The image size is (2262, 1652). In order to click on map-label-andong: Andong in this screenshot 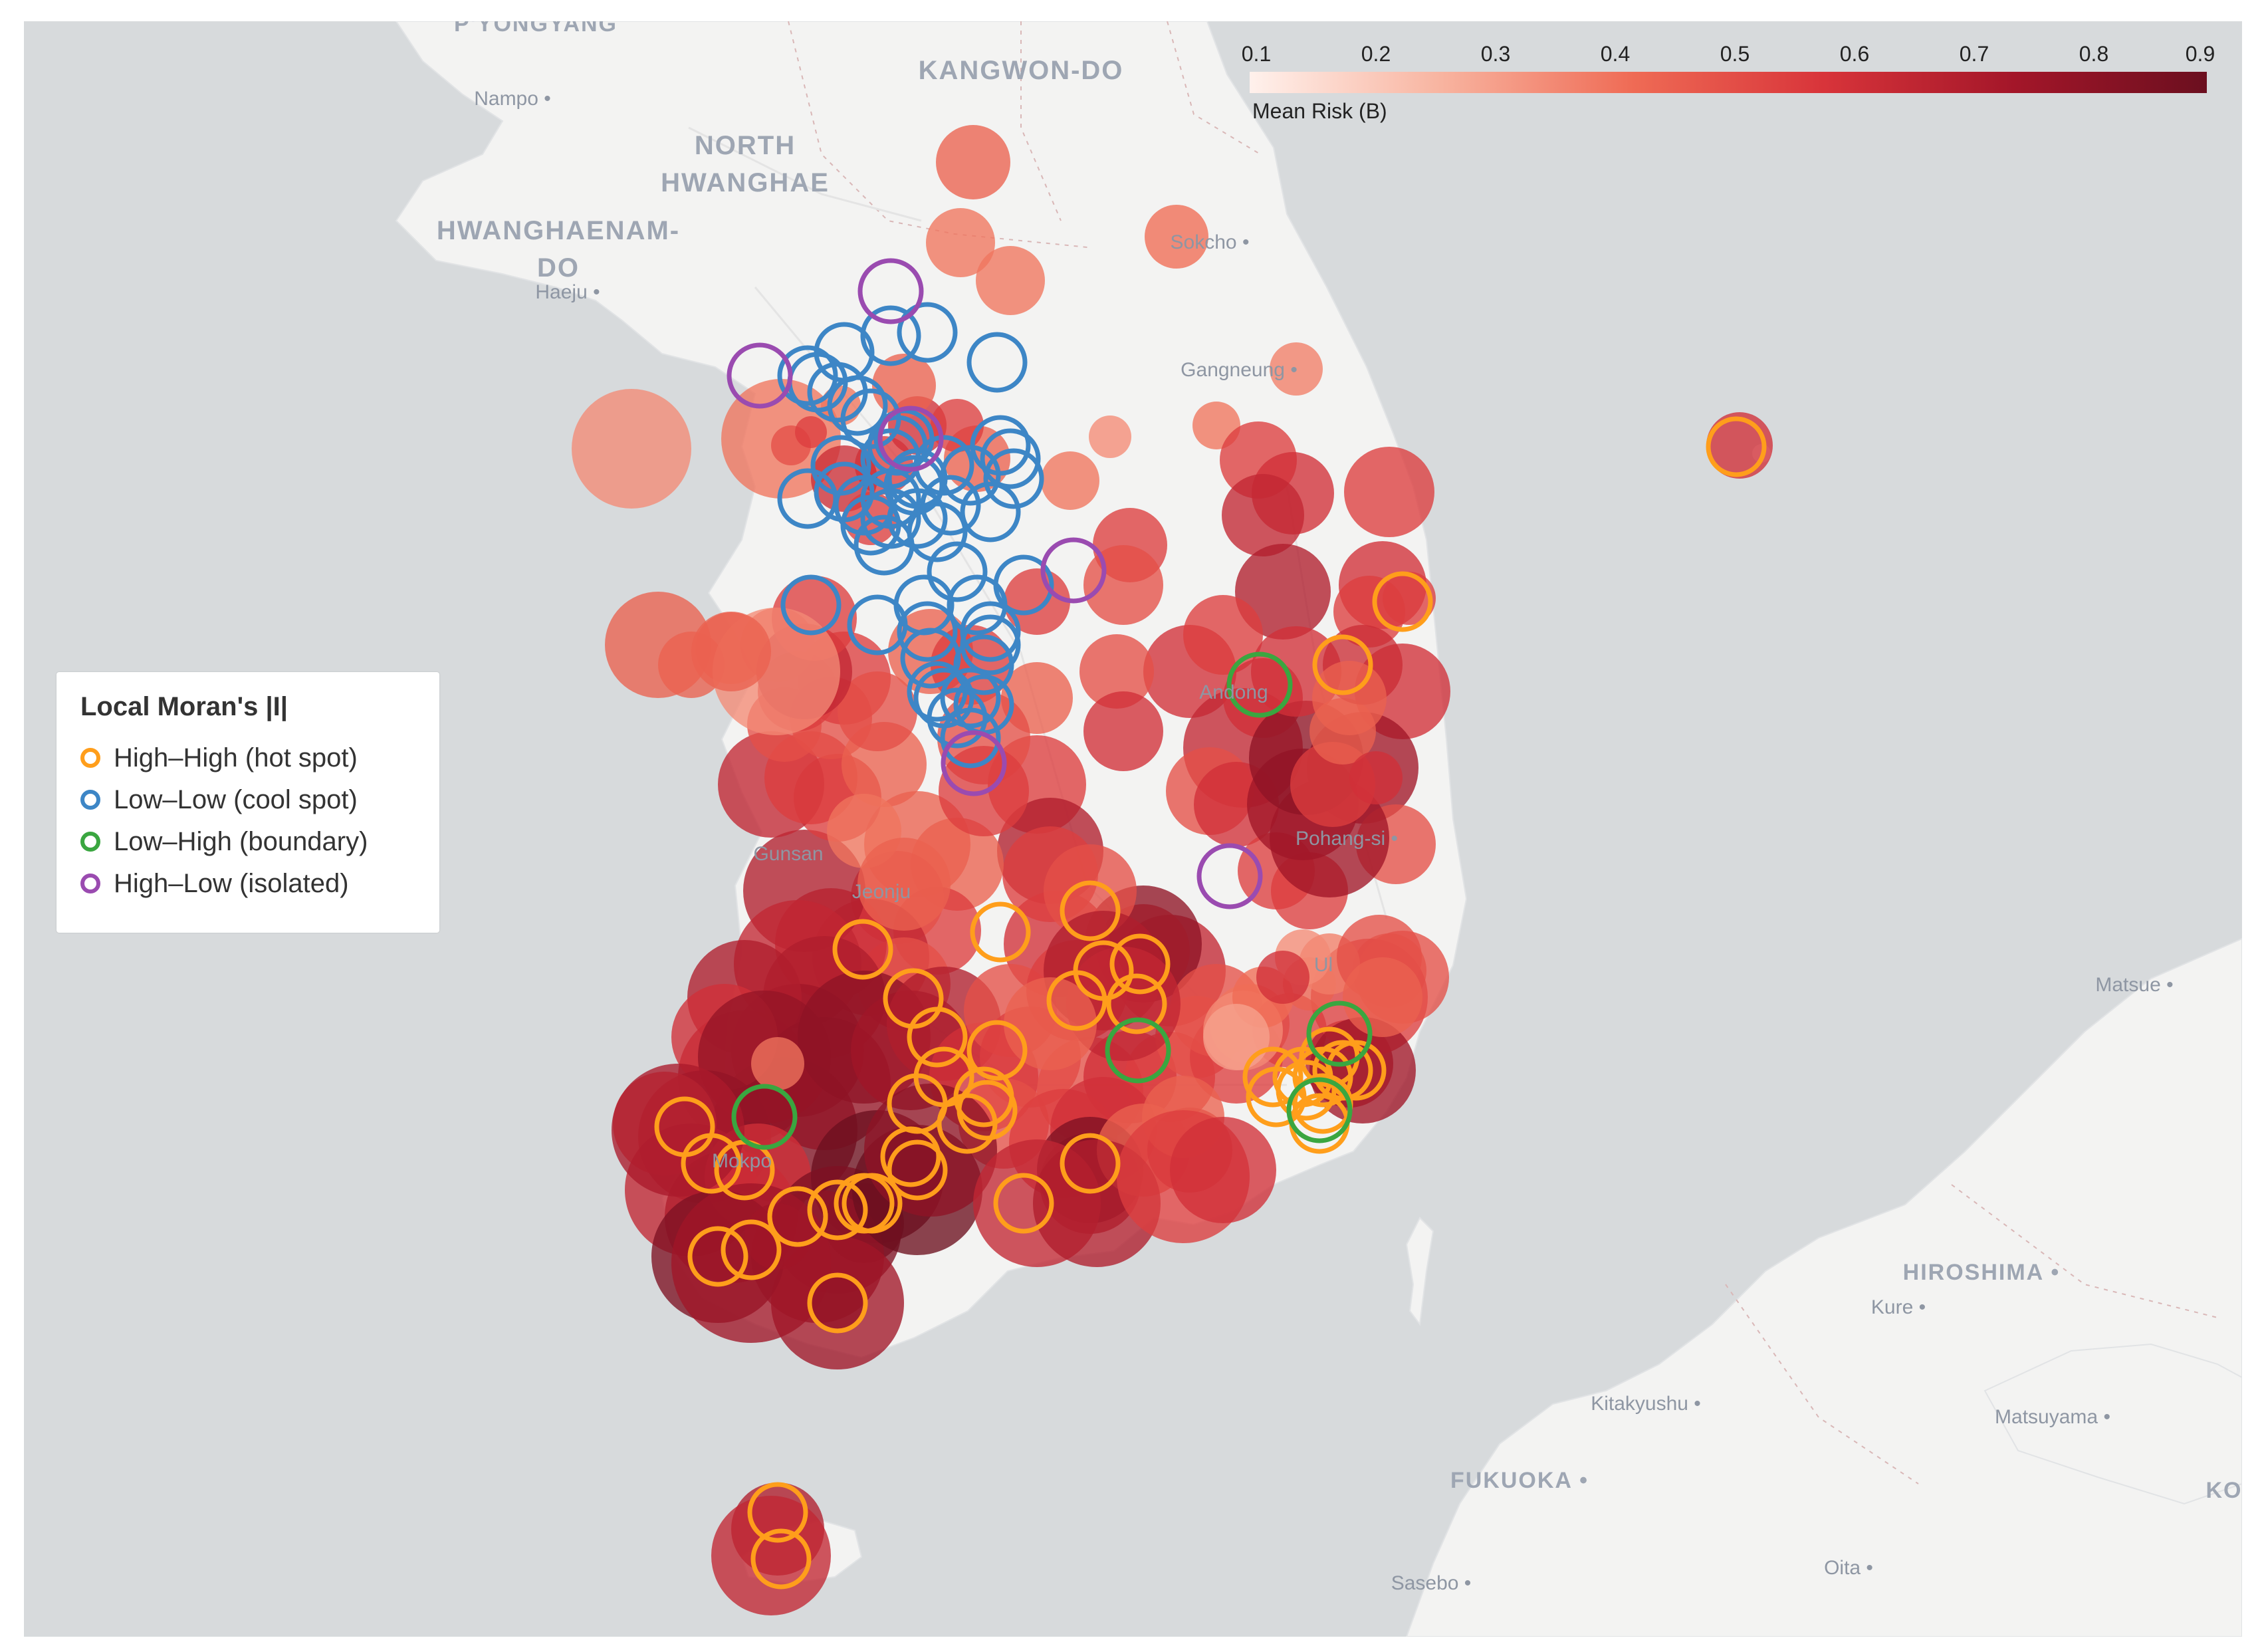, I will do `click(1233, 692)`.